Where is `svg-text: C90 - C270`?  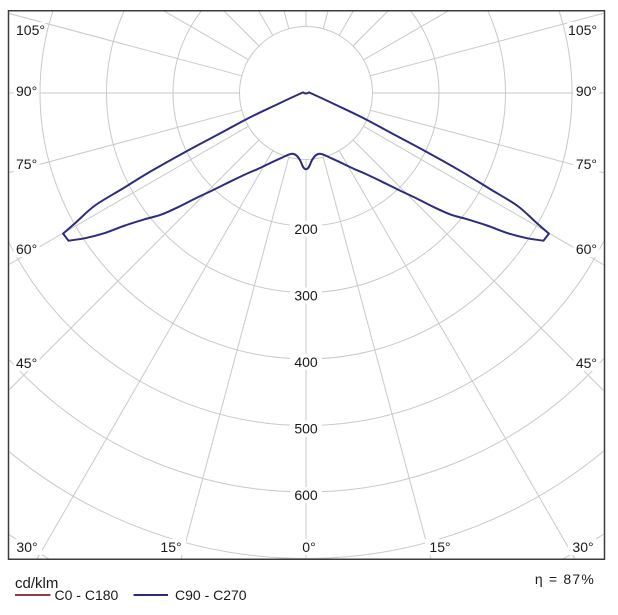 svg-text: C90 - C270 is located at coordinates (211, 595).